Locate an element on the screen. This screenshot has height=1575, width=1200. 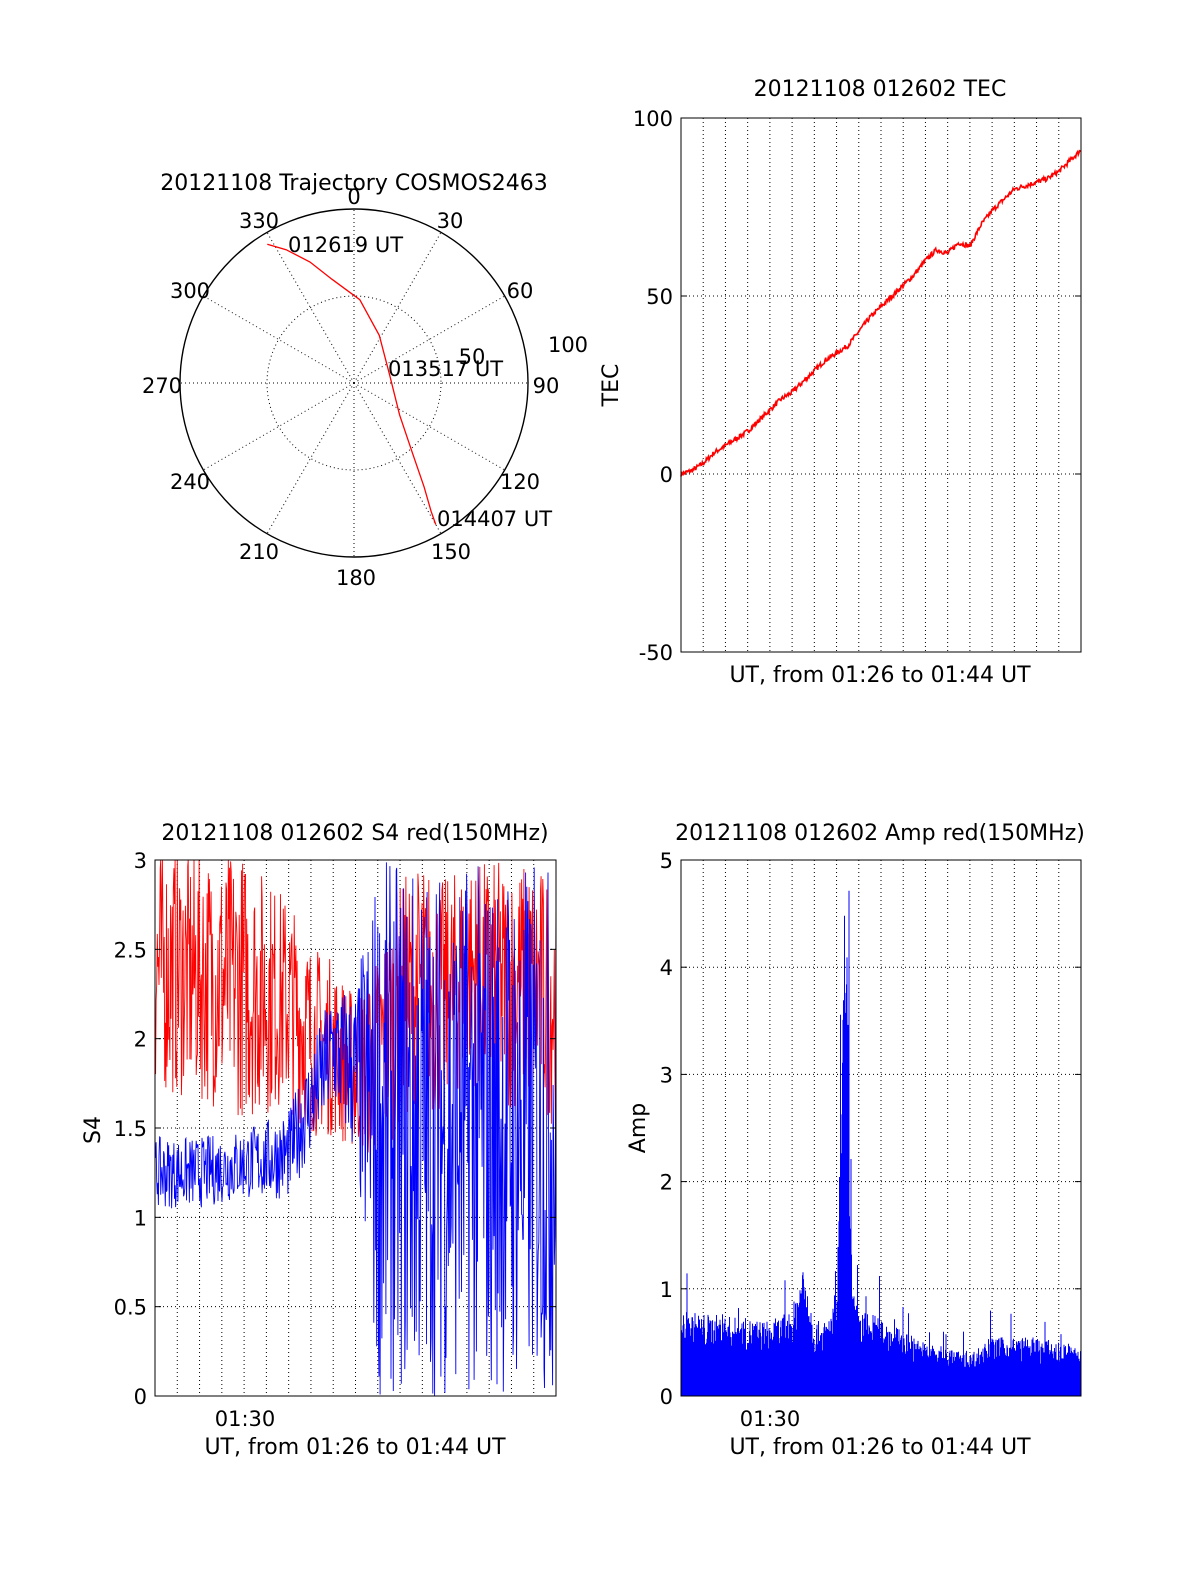
polar-angle-label-210: 210 is located at coordinates (259, 552).